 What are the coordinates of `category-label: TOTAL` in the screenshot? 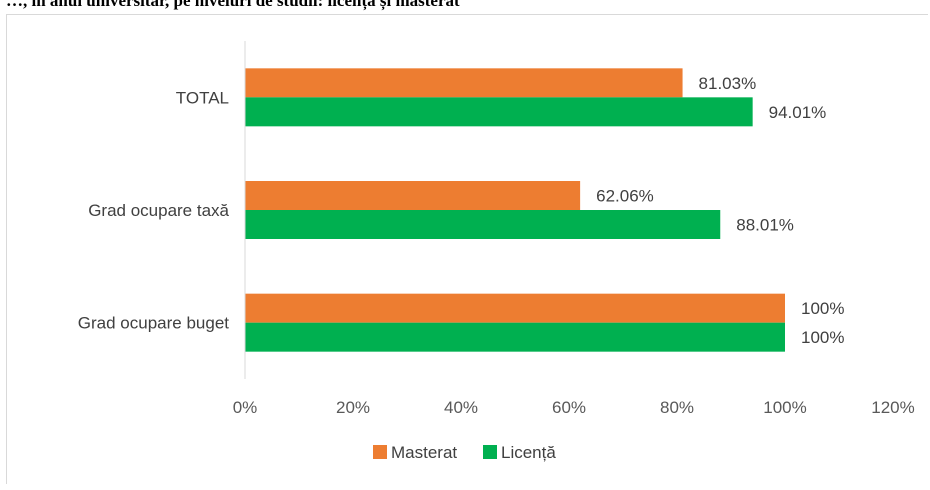 It's located at (202, 97).